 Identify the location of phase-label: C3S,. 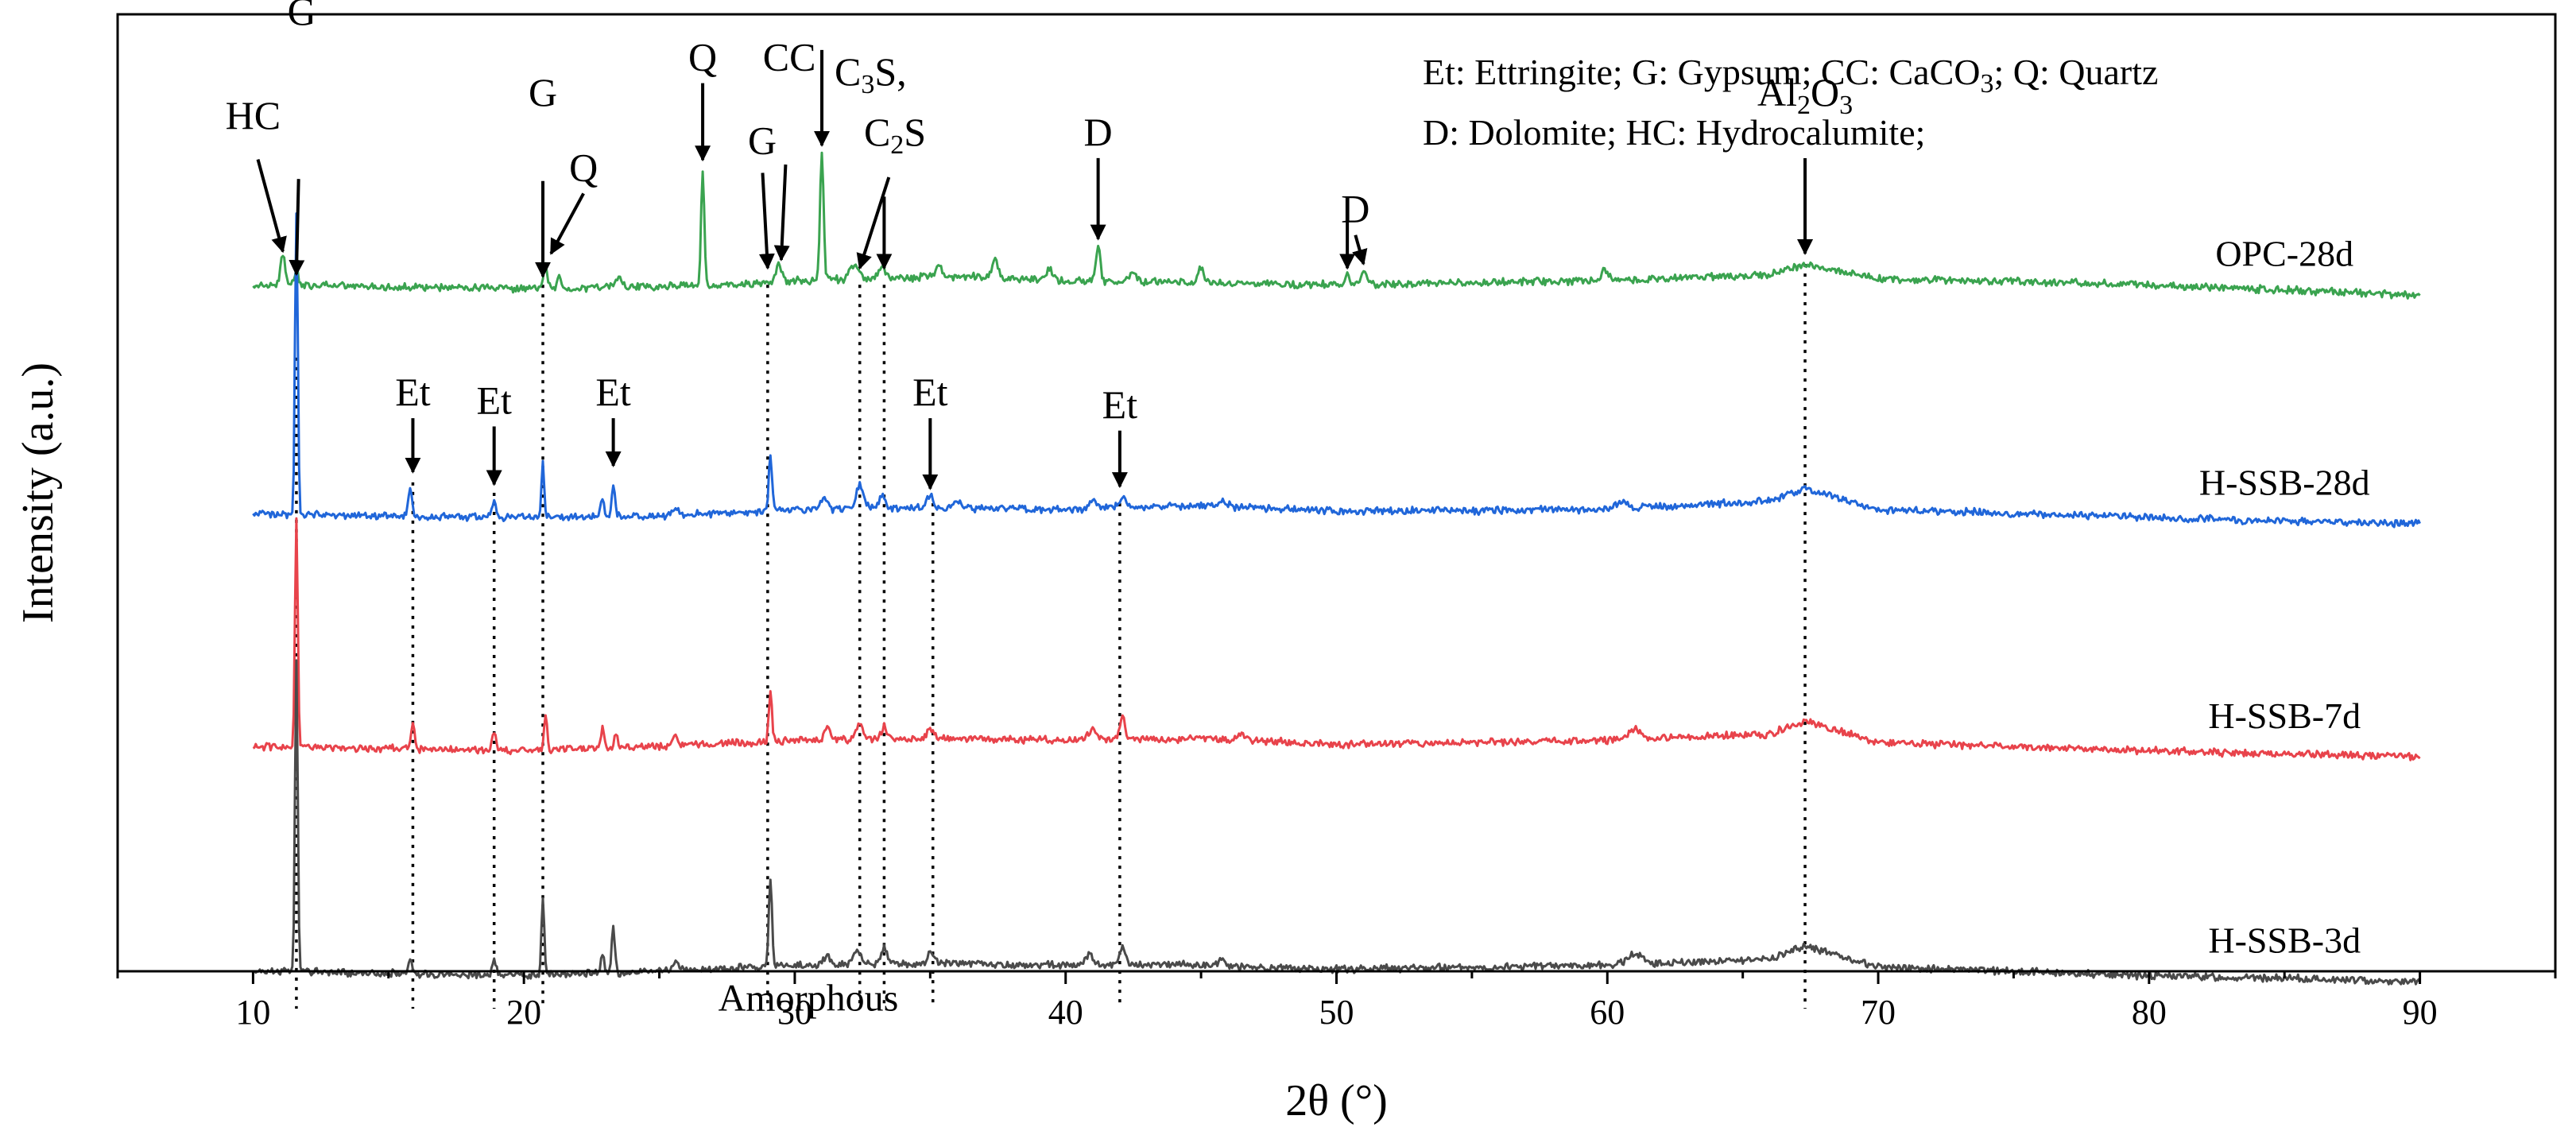
(871, 74).